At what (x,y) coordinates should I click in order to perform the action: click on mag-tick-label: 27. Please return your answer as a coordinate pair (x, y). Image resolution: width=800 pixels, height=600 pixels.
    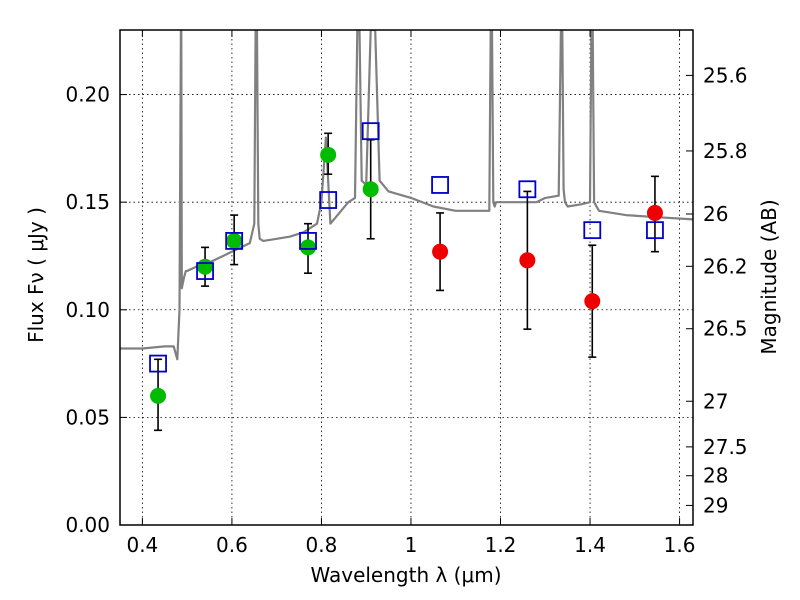
    Looking at the image, I should click on (715, 401).